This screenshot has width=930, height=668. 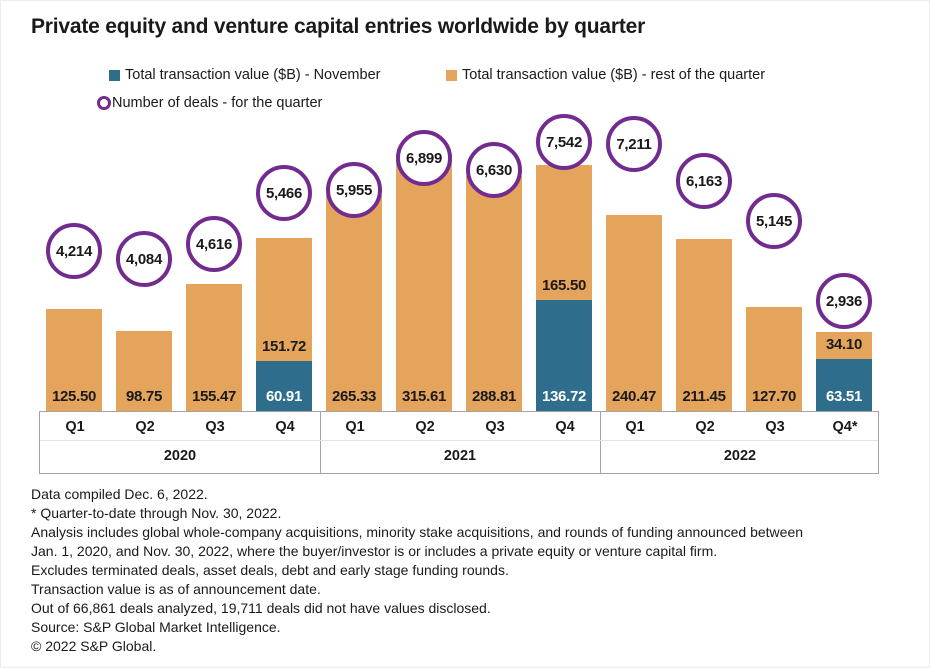 What do you see at coordinates (740, 456) in the screenshot?
I see `year-label: 2022` at bounding box center [740, 456].